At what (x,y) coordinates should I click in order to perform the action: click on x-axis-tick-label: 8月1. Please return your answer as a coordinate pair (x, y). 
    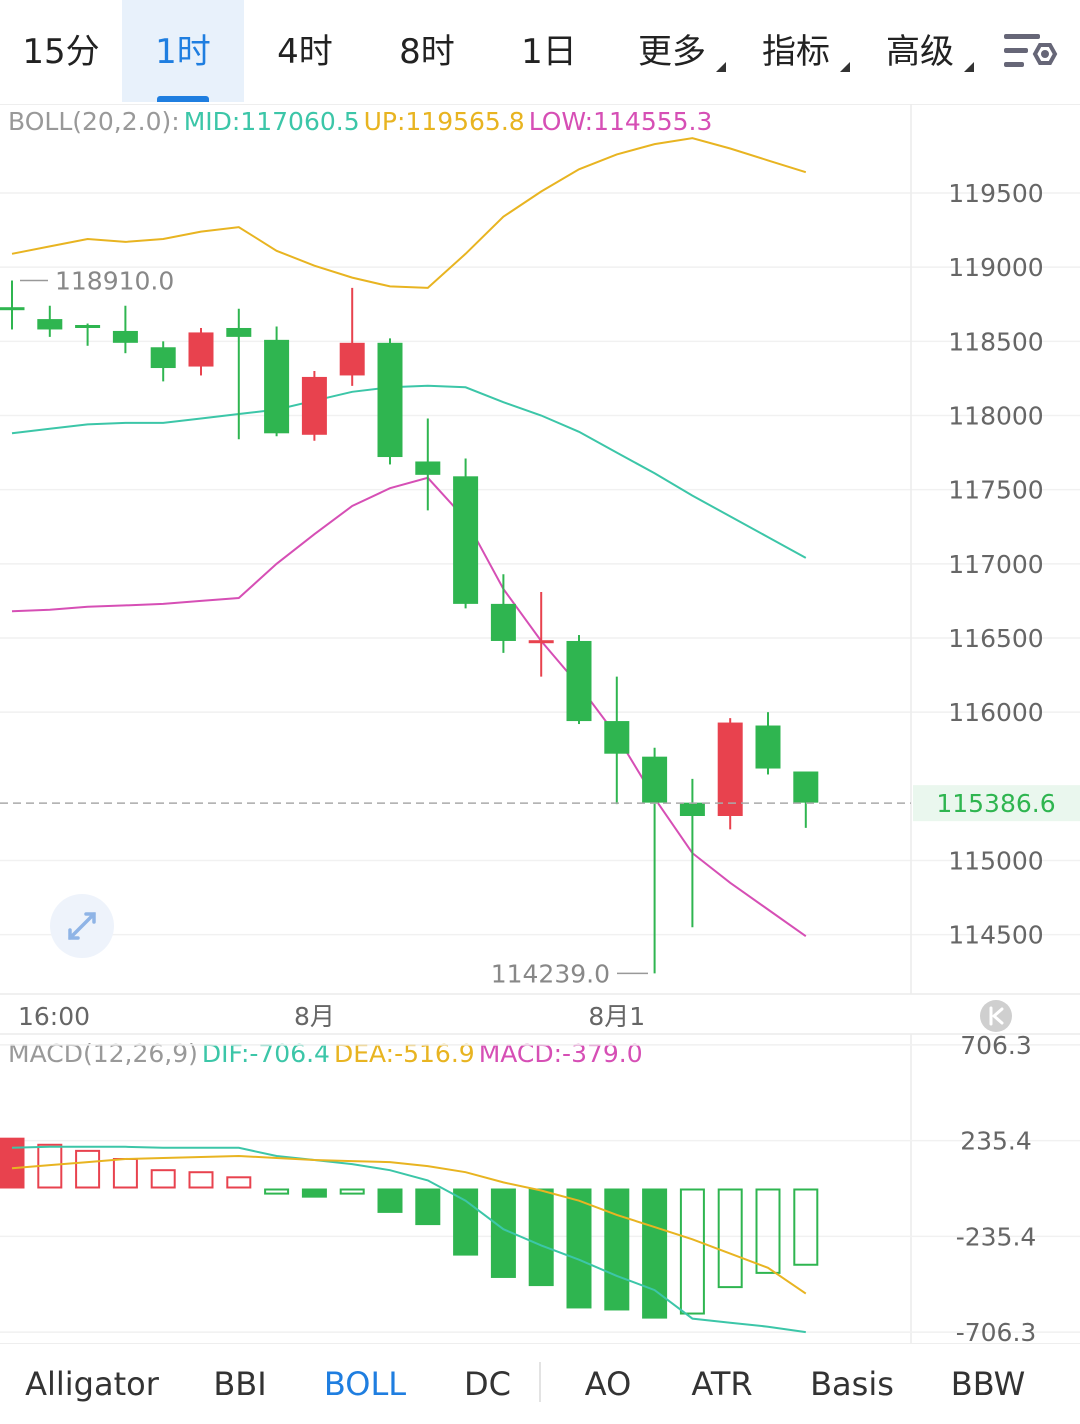
    Looking at the image, I should click on (616, 1016).